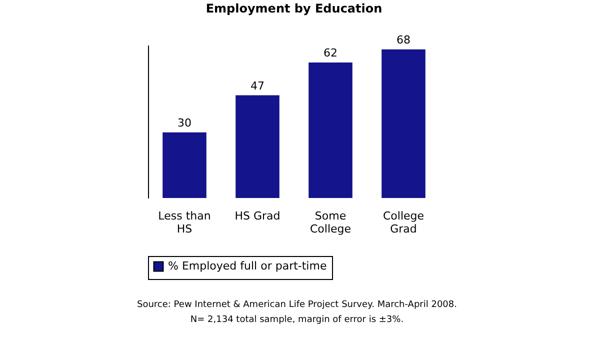 Image resolution: width=594 pixels, height=341 pixels. I want to click on x-tick-label: HS Grad, so click(257, 216).